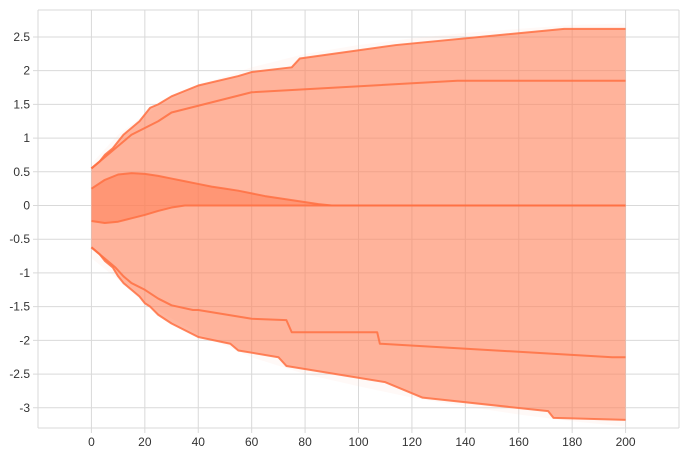 Image resolution: width=688 pixels, height=451 pixels. I want to click on y-tick-label: -2, so click(24, 340).